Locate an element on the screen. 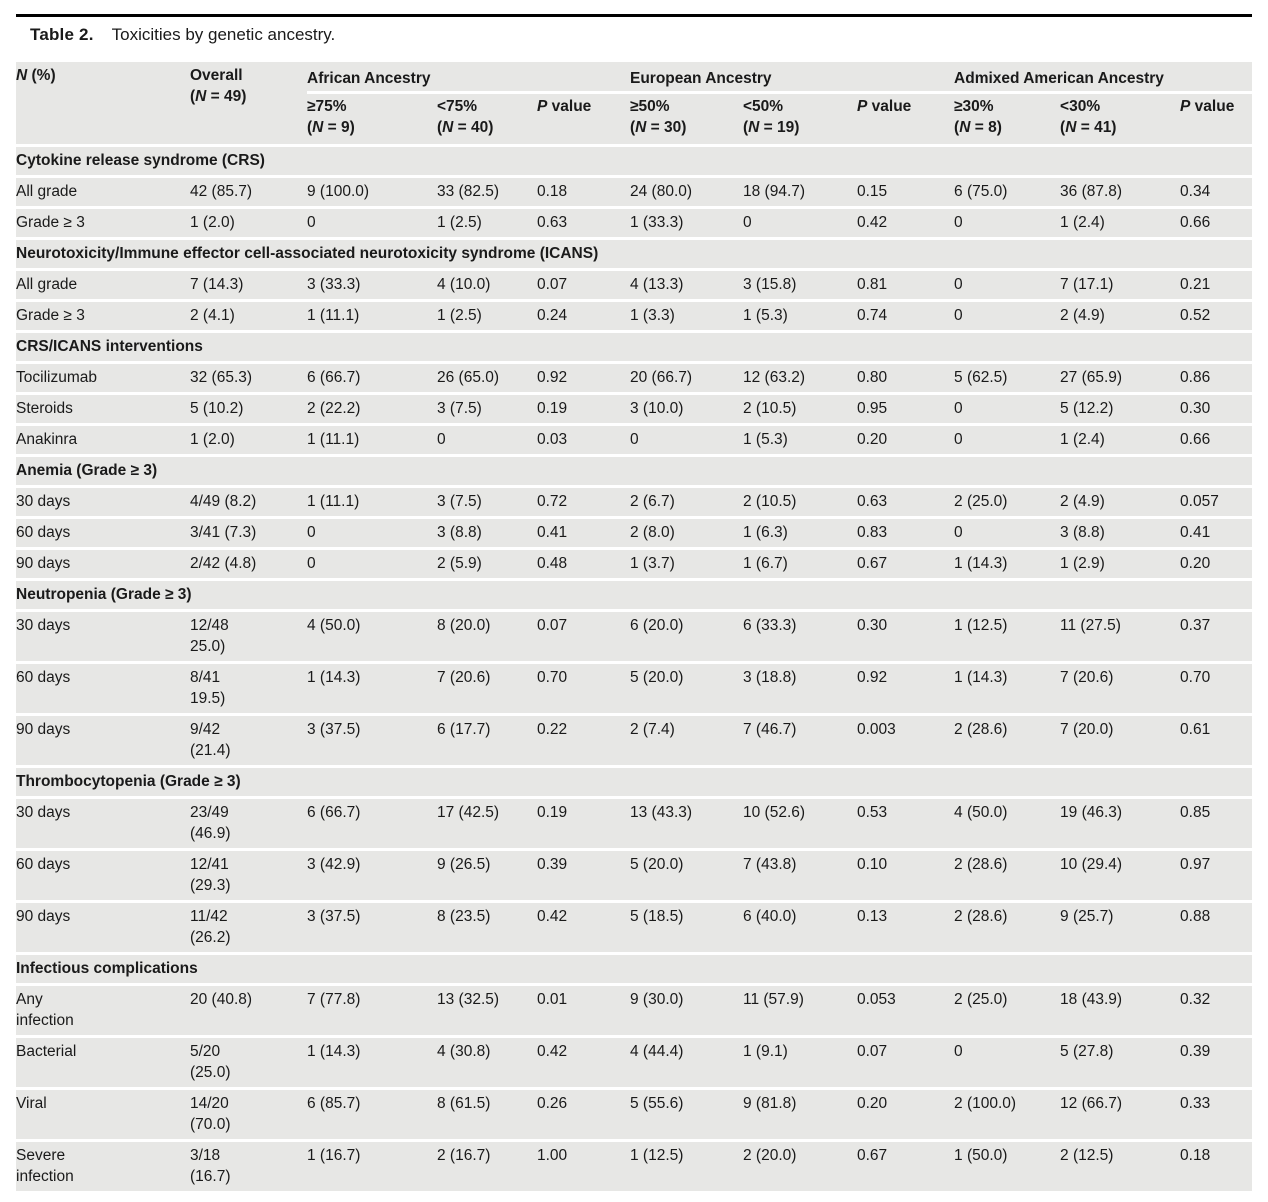 This screenshot has width=1268, height=1202. value-cell: 5 (20.0) is located at coordinates (686, 875).